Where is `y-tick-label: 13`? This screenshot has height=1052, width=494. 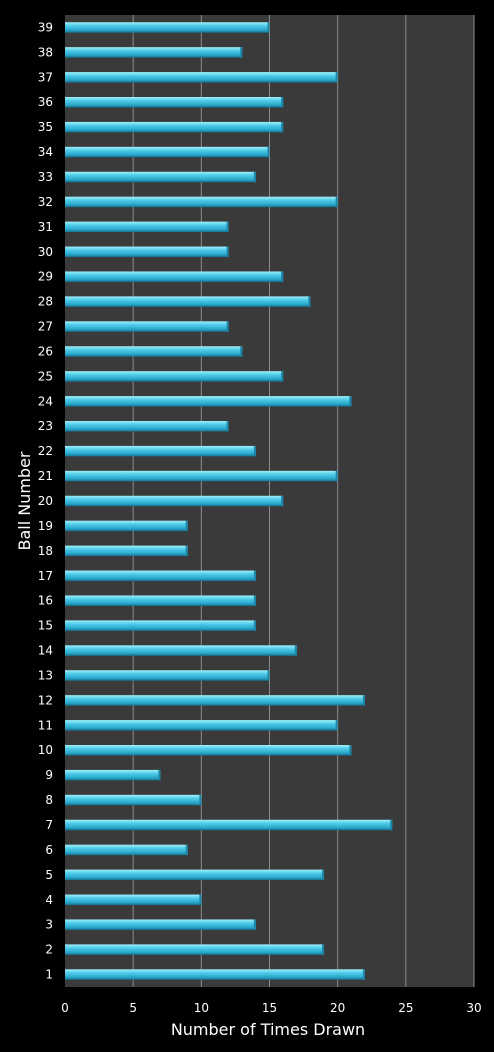 y-tick-label: 13 is located at coordinates (45, 675).